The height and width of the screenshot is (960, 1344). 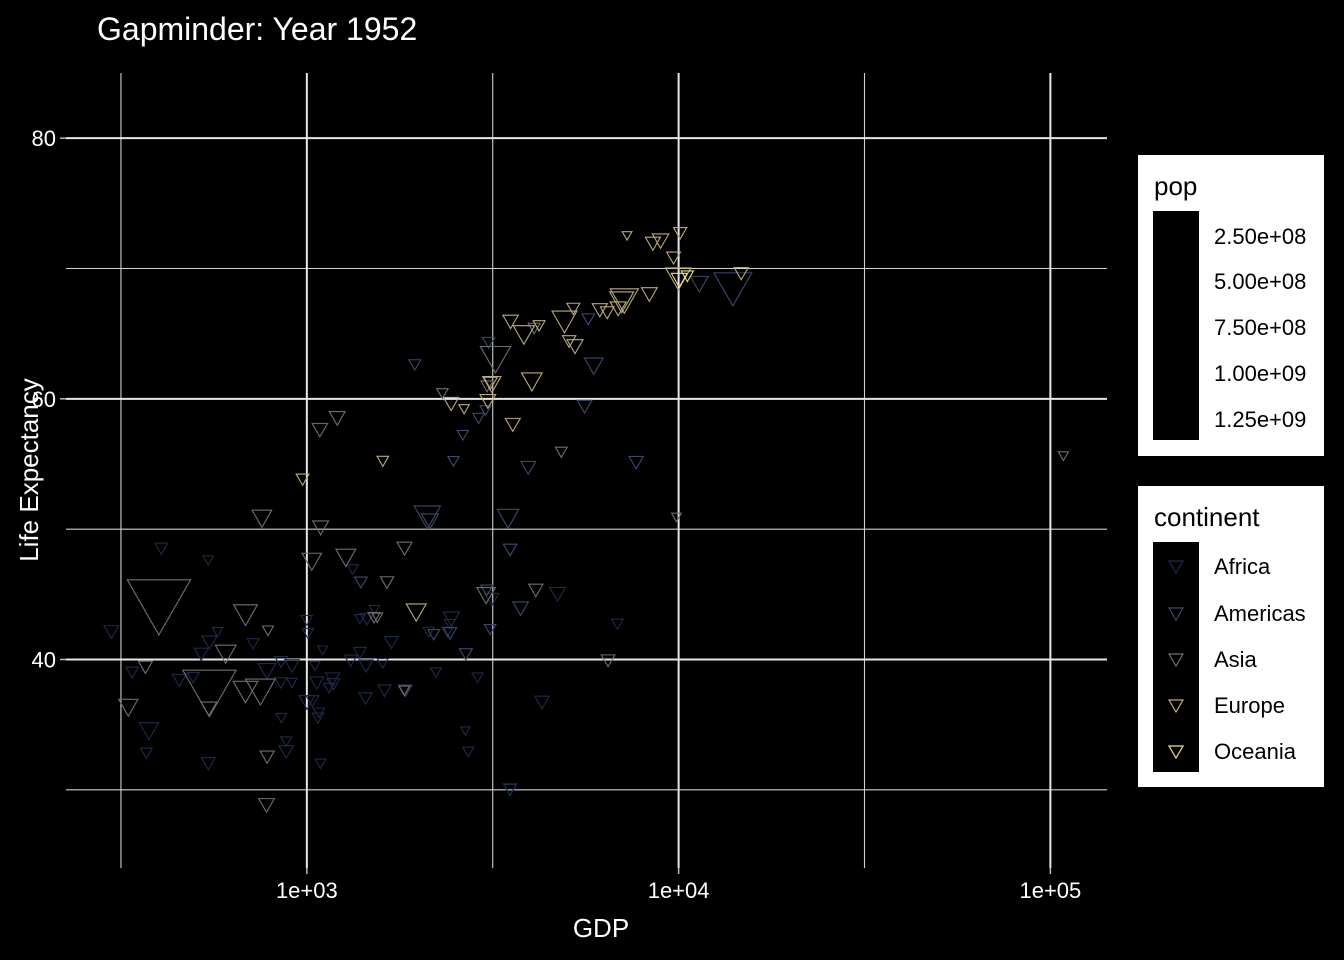 What do you see at coordinates (1249, 705) in the screenshot?
I see `continent-legend-label: Europe` at bounding box center [1249, 705].